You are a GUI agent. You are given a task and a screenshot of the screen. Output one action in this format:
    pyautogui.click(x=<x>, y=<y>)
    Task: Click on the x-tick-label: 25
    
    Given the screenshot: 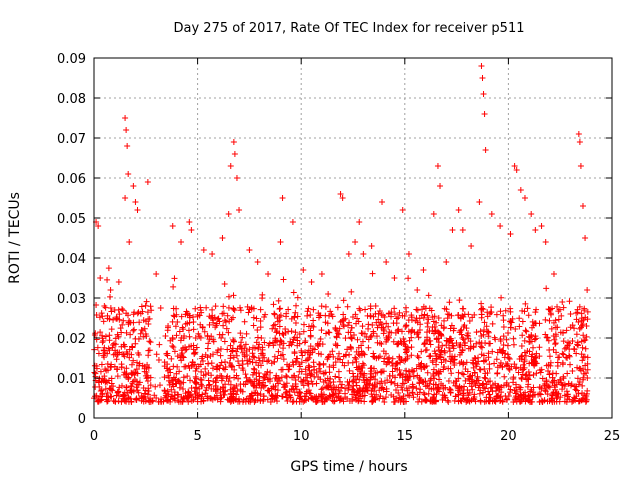 What is the action you would take?
    pyautogui.click(x=612, y=436)
    